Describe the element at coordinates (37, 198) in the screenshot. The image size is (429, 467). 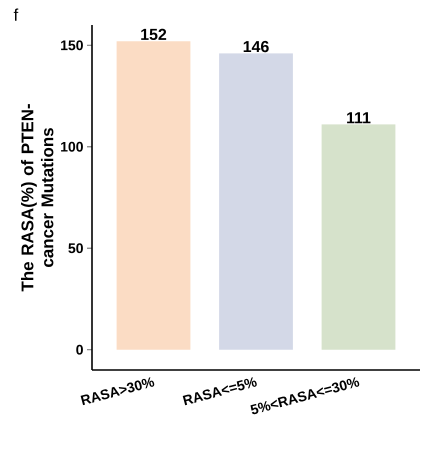
I see `y-axis-title: The RASA(%) of PTEN-cancer Mutations` at that location.